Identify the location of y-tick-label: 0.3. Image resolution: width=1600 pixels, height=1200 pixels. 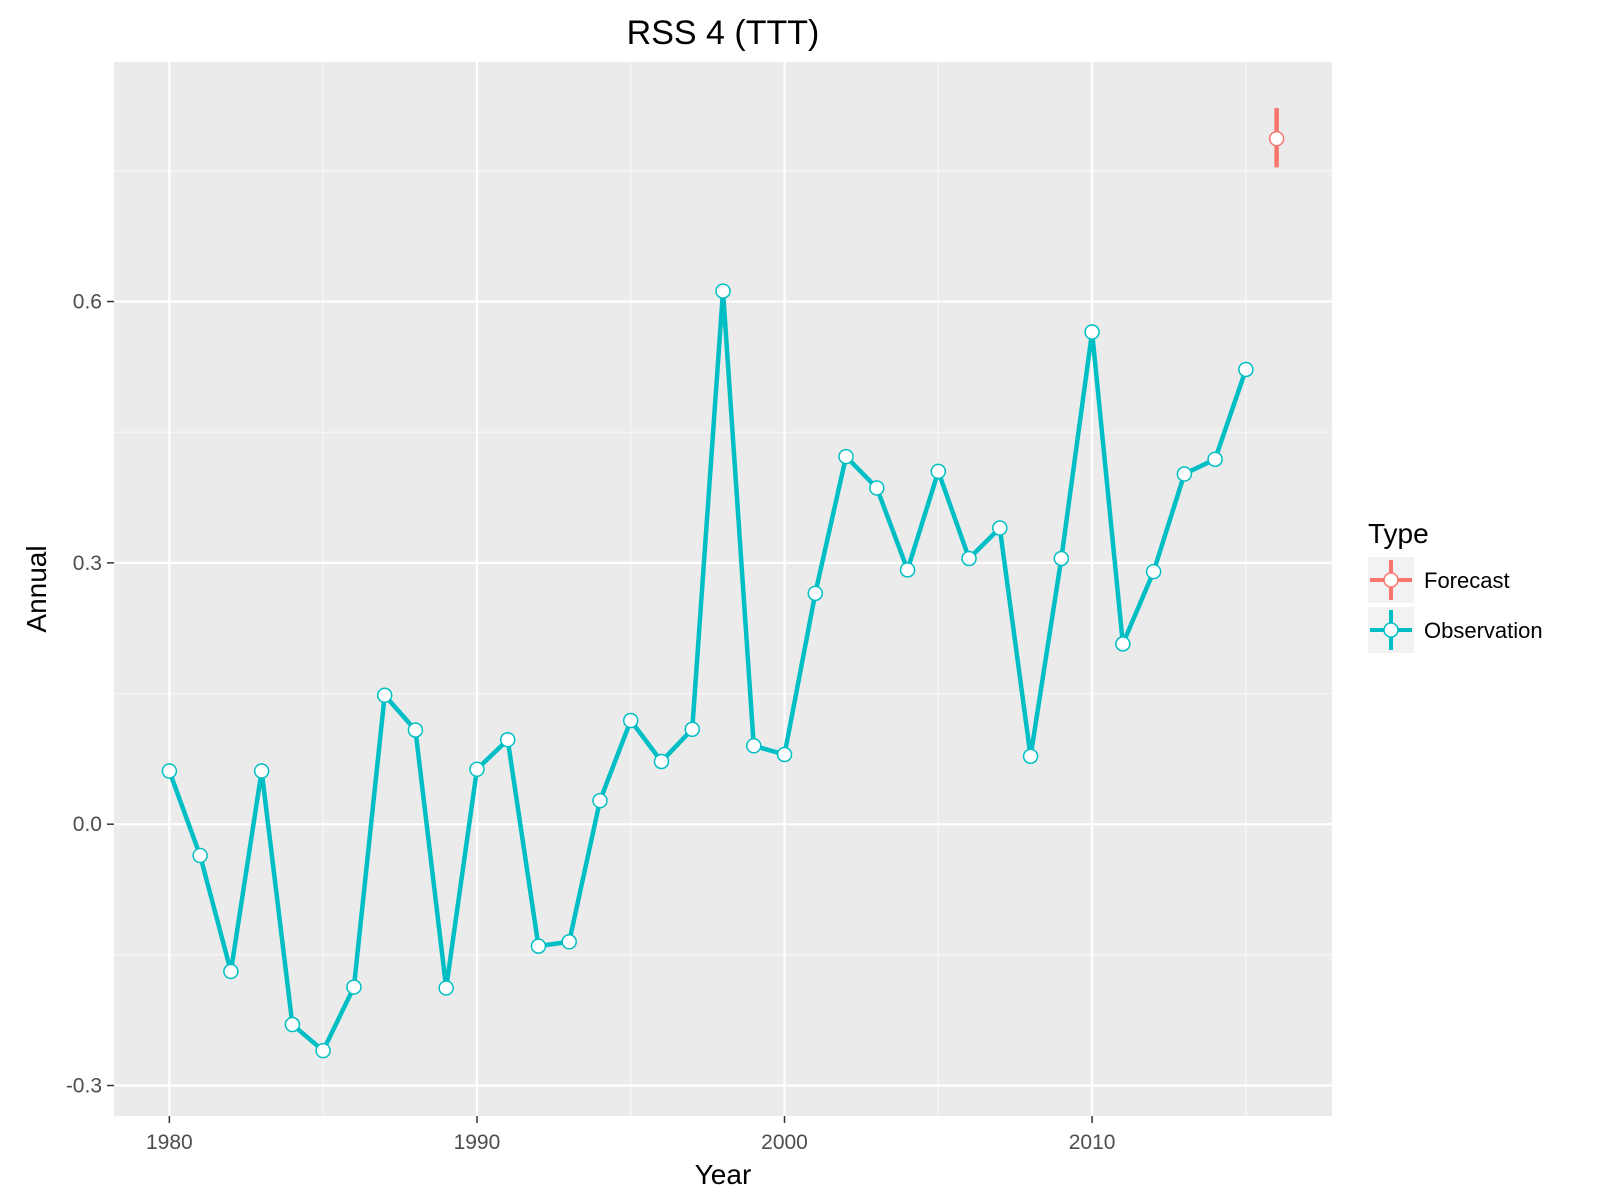
(87, 563).